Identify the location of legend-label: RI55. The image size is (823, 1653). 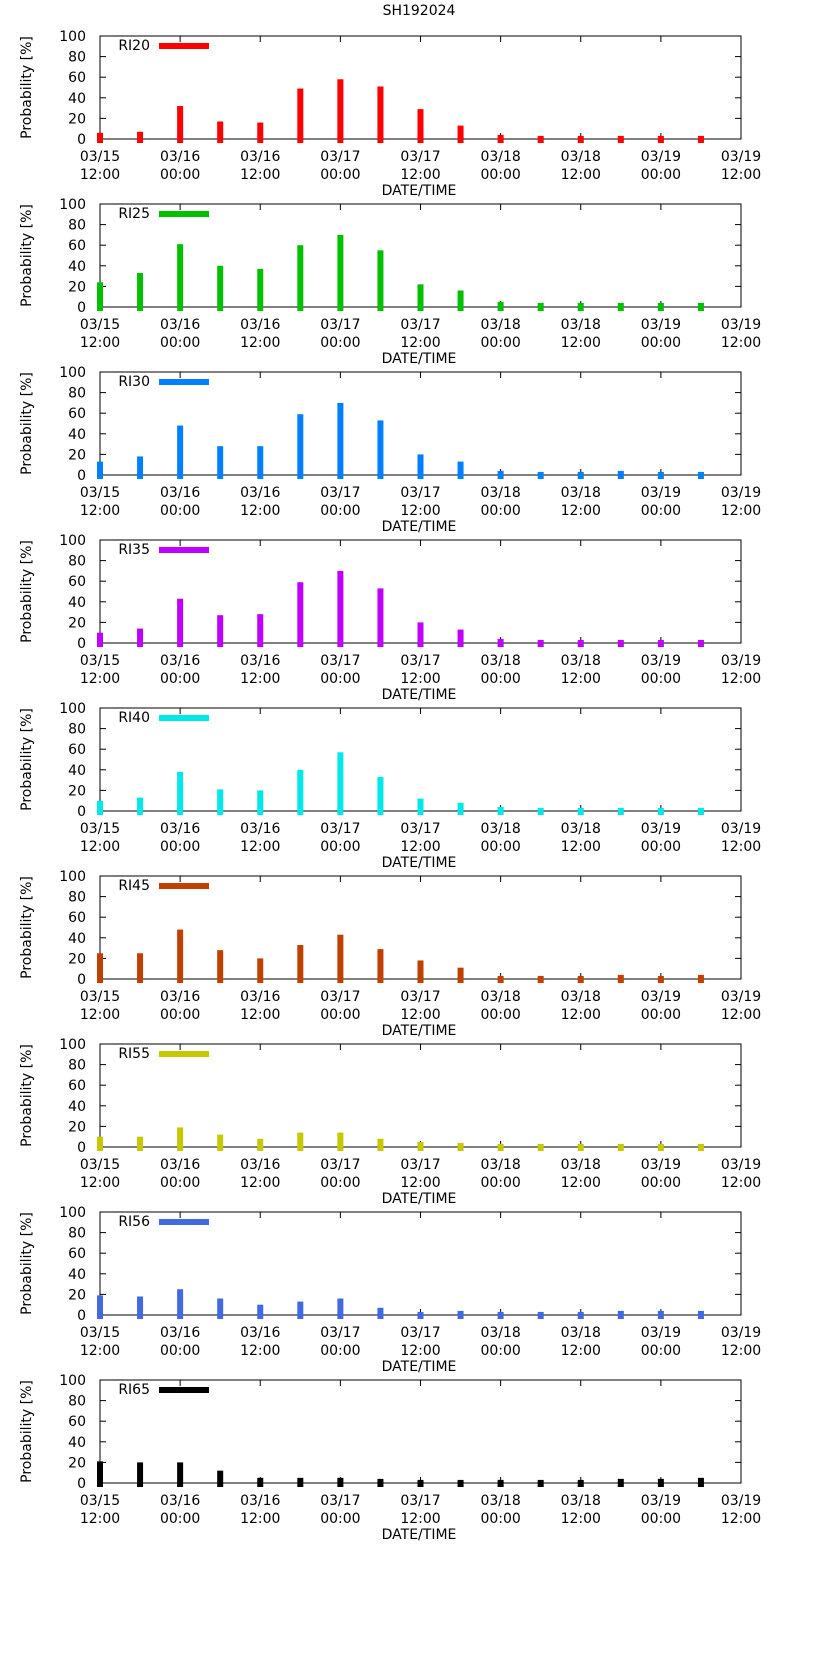
(134, 1054).